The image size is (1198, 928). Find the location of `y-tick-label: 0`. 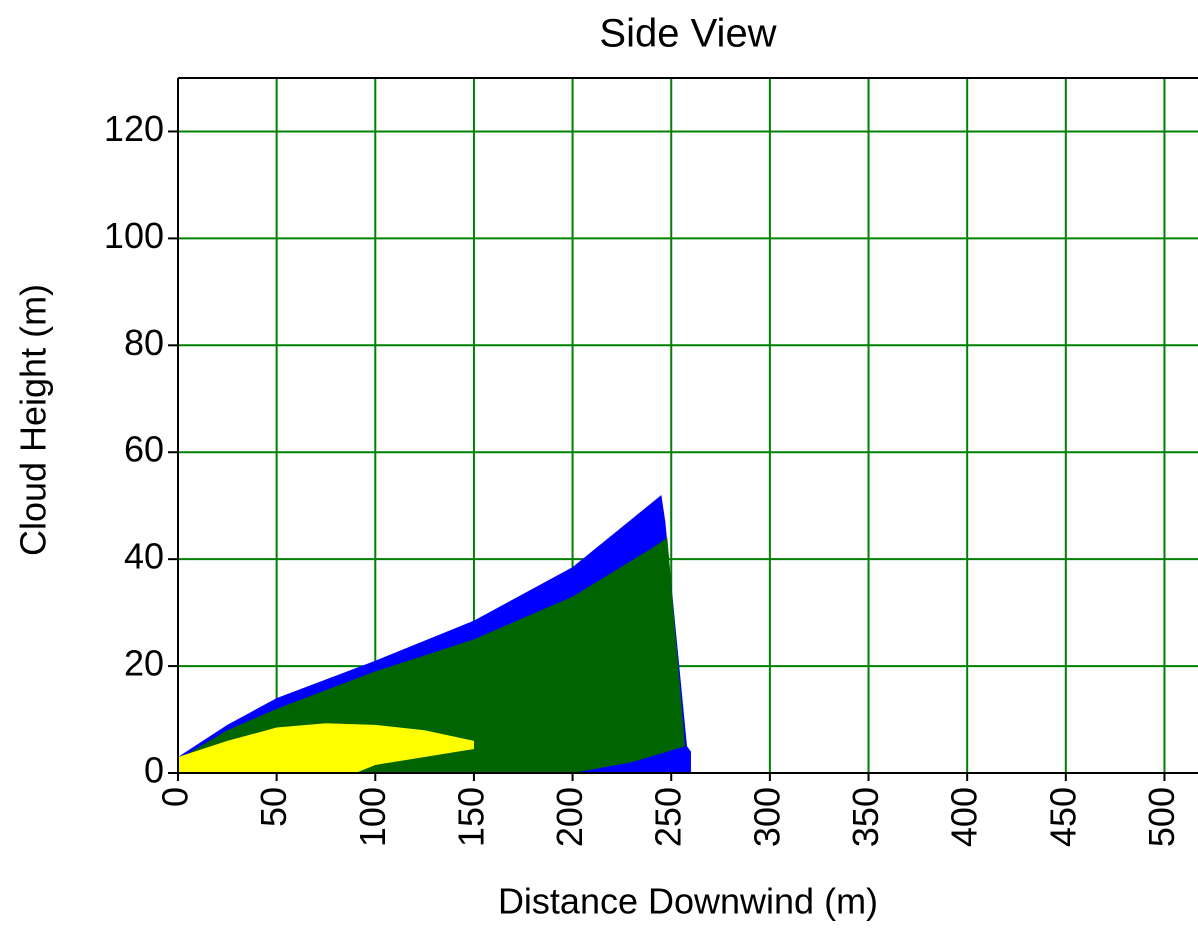

y-tick-label: 0 is located at coordinates (154, 770).